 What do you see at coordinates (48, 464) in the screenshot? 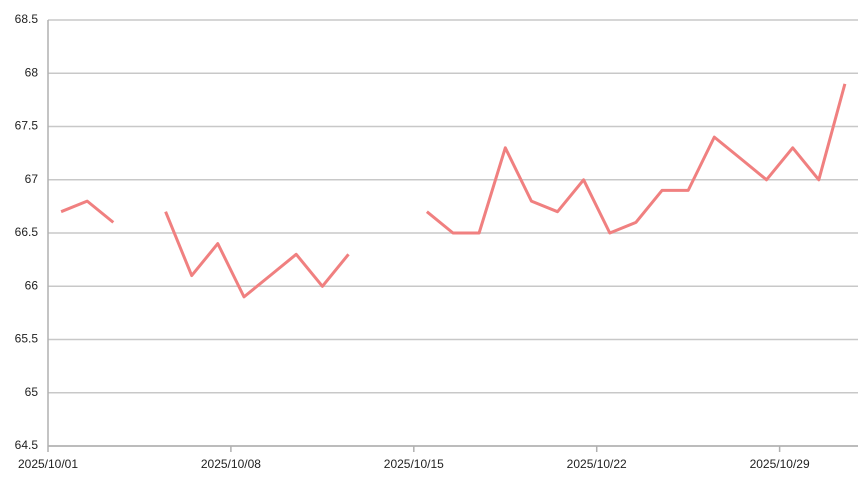
I see `x-tick-label: 2025/10/01` at bounding box center [48, 464].